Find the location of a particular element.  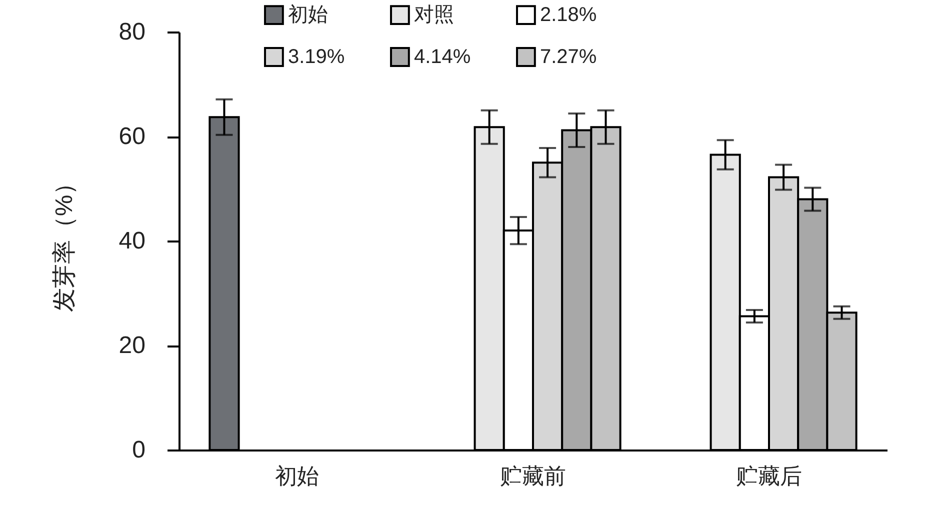

legend-label: 对照 is located at coordinates (434, 15).